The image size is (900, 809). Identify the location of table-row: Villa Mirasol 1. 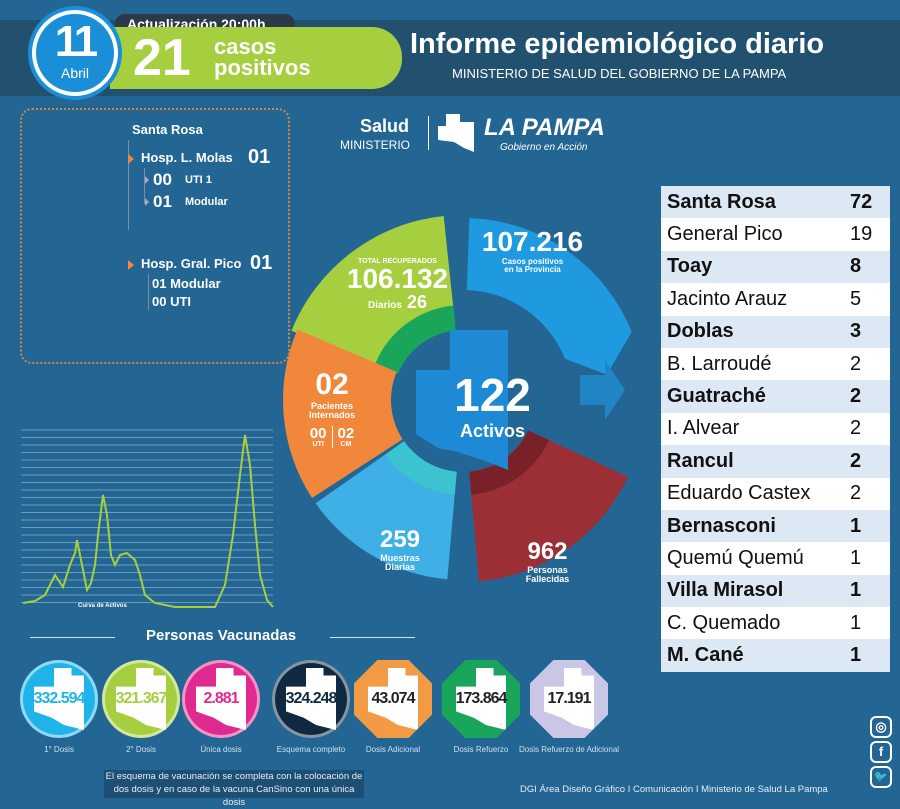
(775, 591).